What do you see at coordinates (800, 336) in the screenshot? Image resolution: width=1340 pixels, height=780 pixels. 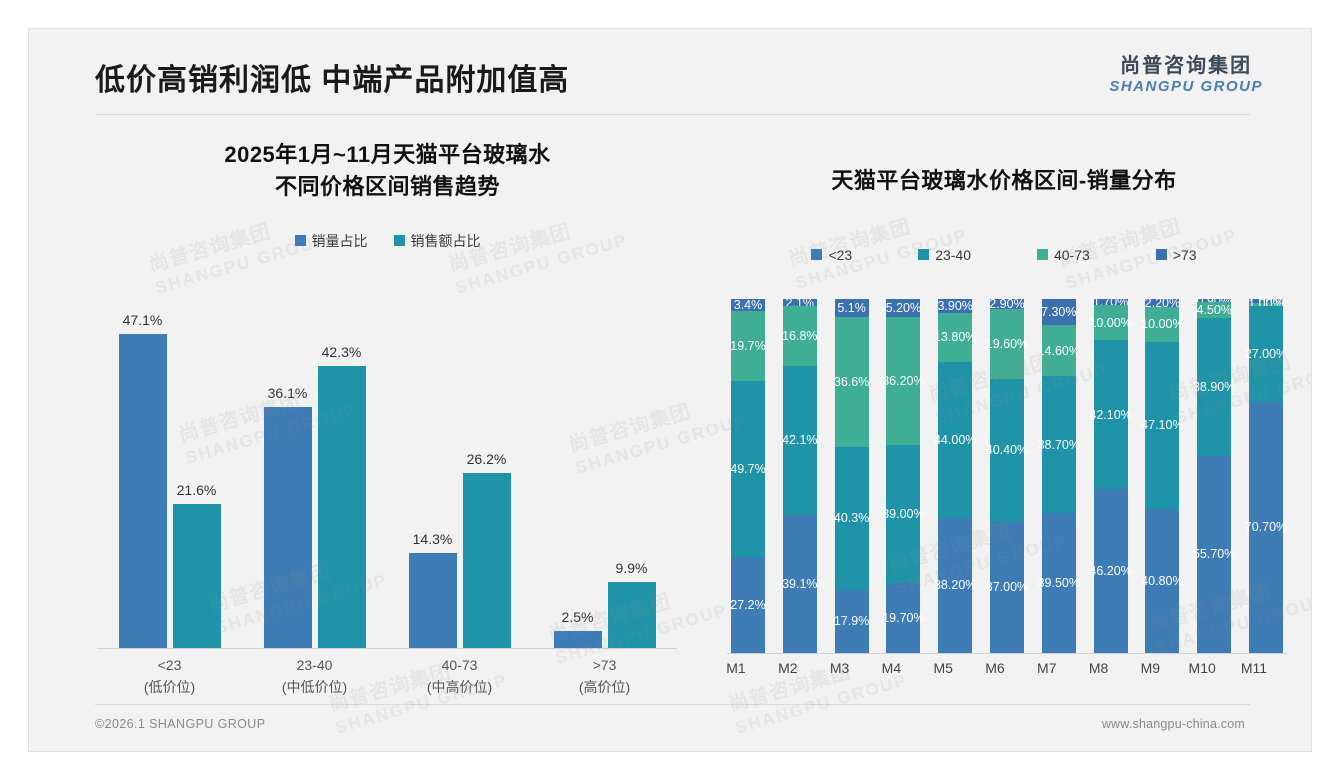 I see `stacked-bar-segment: 16.8%` at bounding box center [800, 336].